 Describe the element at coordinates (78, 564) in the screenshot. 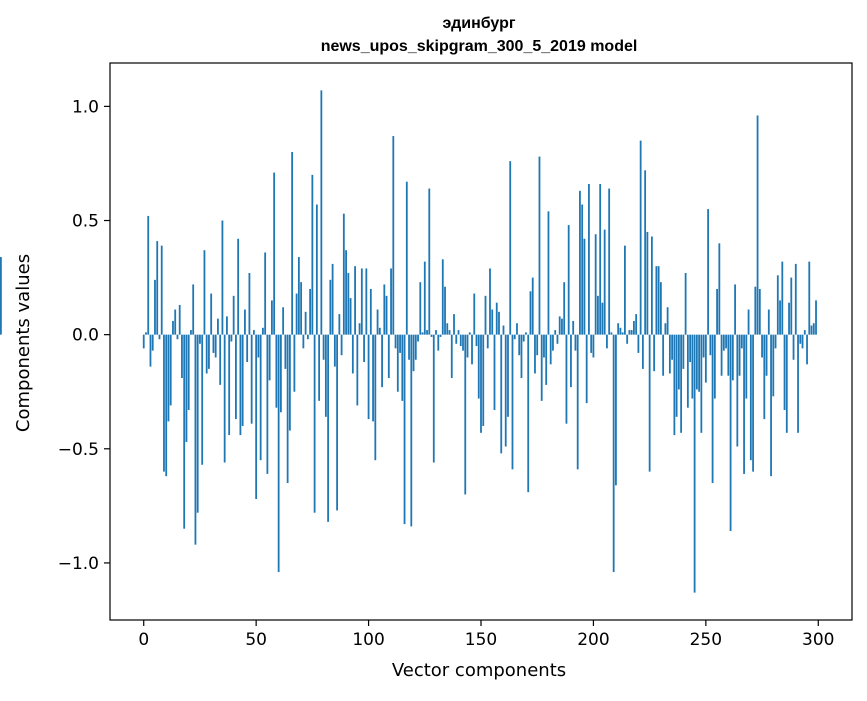

I see `y-tick-label: −1.0` at that location.